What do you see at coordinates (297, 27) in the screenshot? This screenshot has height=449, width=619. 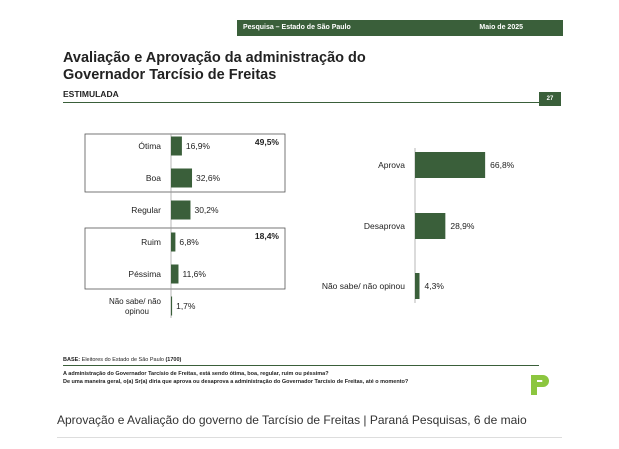 I see `survey-label: Pesquisa – Estado de São Paulo` at bounding box center [297, 27].